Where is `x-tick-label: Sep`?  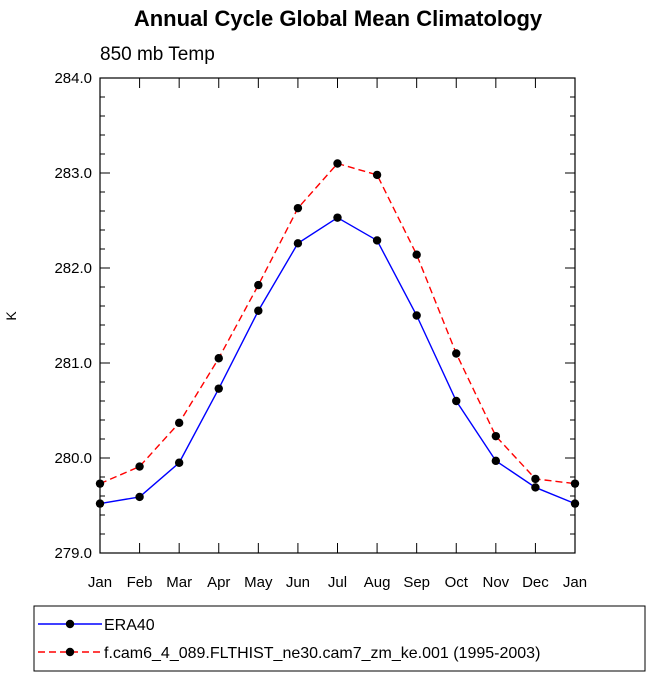
x-tick-label: Sep is located at coordinates (416, 582).